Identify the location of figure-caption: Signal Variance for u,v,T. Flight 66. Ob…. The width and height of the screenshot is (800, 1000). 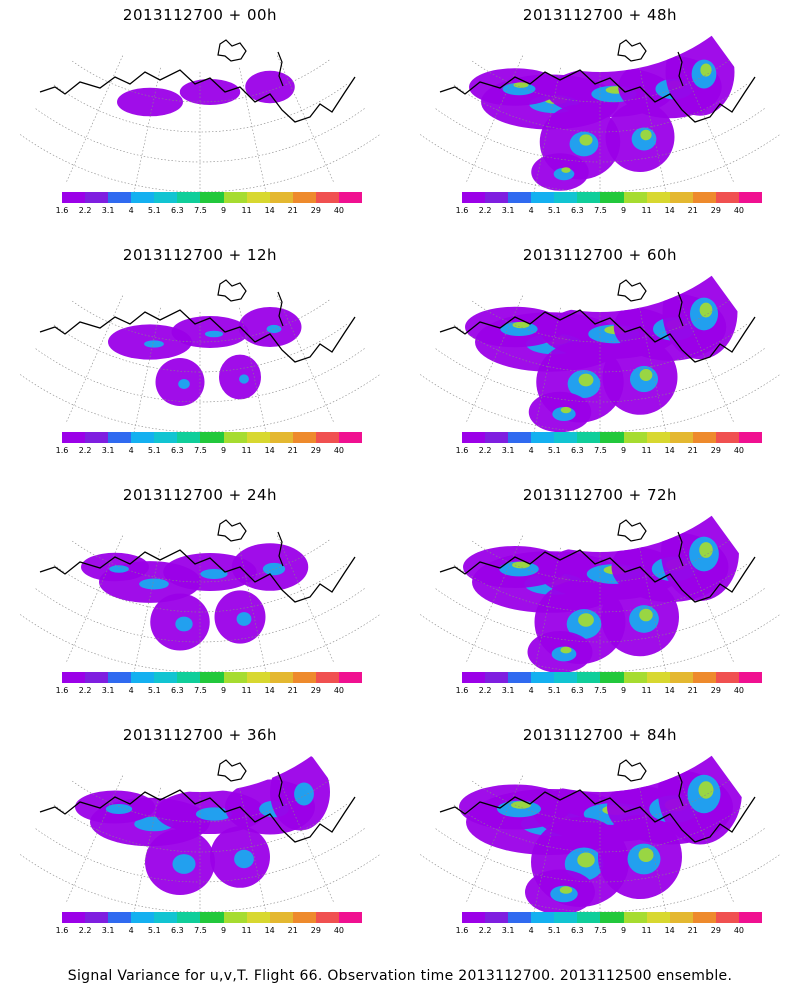
(400, 976).